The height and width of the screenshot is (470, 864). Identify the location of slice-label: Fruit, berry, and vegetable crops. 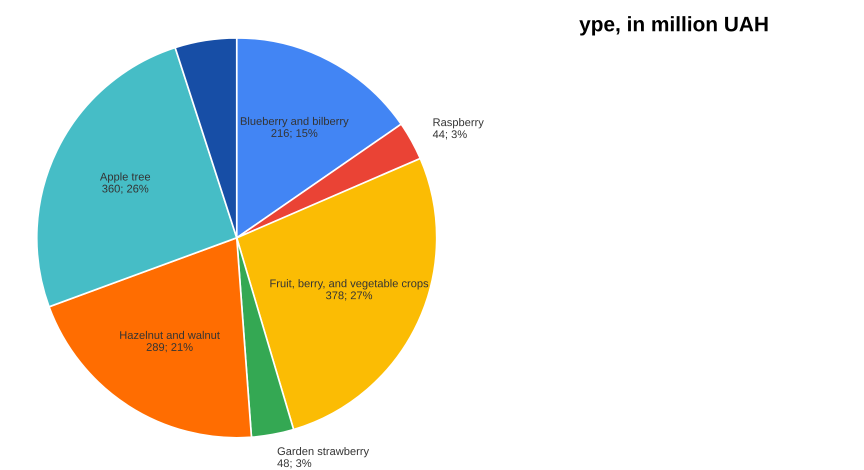
(349, 284).